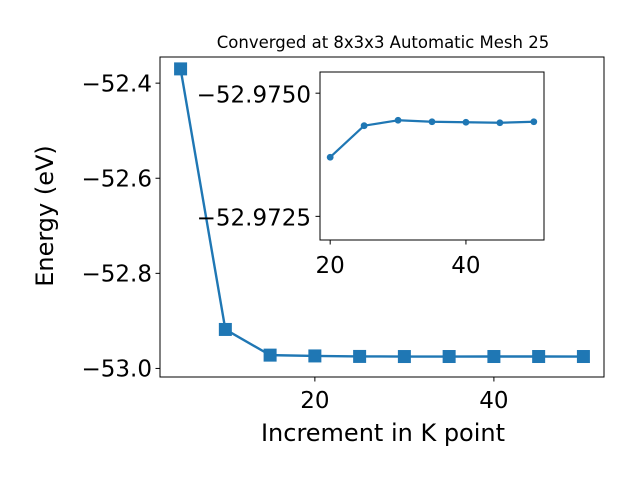 This screenshot has width=640, height=480. I want to click on inset-y-tick-label: −52.9725, so click(254, 219).